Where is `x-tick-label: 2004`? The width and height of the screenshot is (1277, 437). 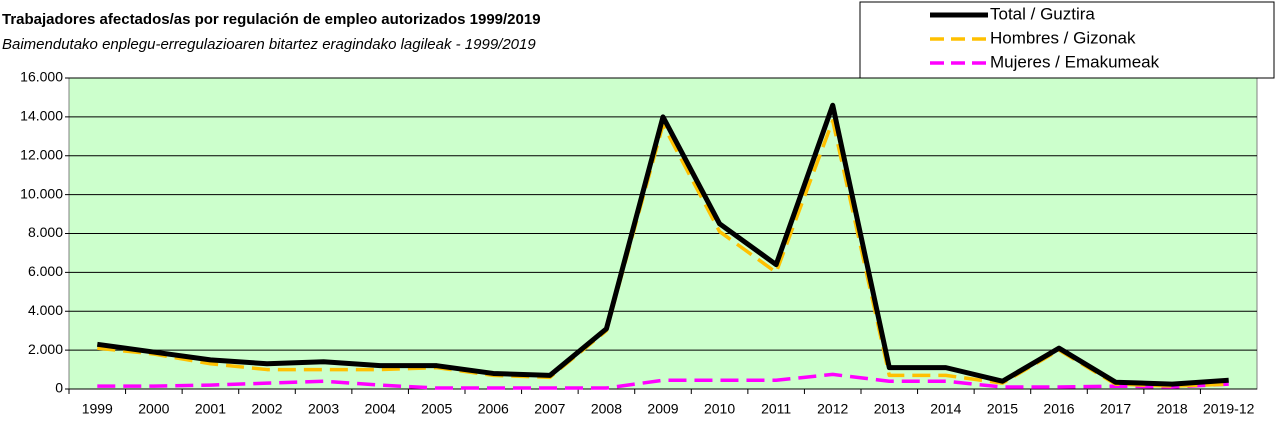
x-tick-label: 2004 is located at coordinates (380, 409).